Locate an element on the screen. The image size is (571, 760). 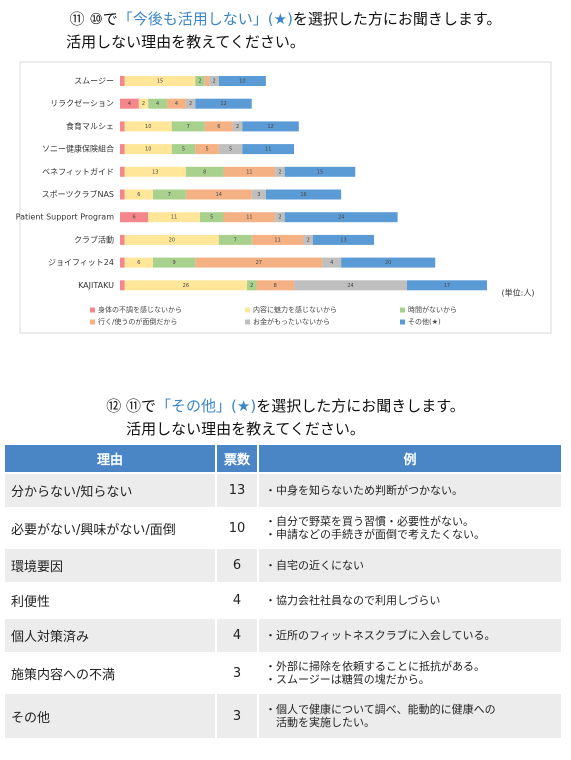
heading-text: を選択した方にお聞きします。 is located at coordinates (360, 406).